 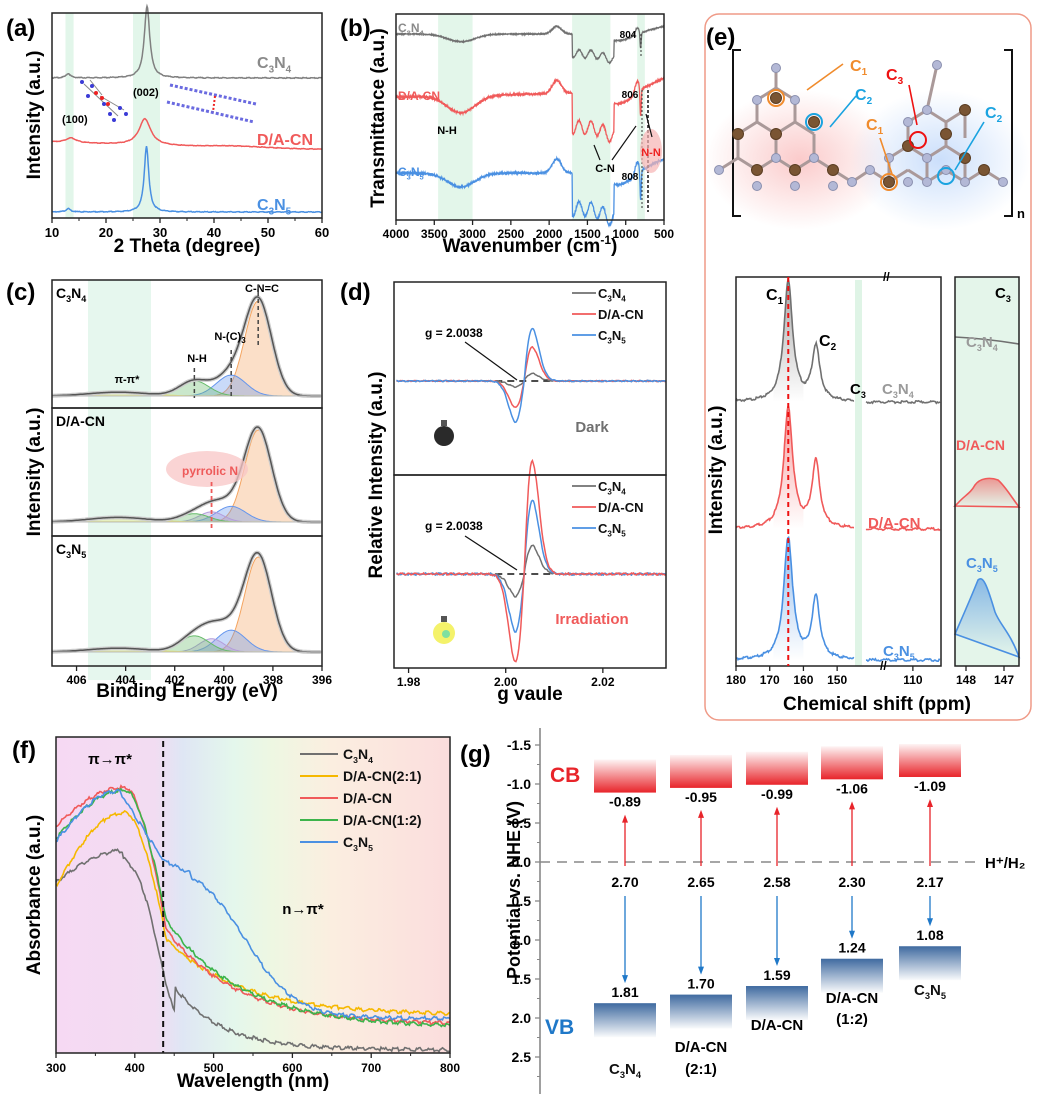 I want to click on vb-bar, so click(x=701, y=1011).